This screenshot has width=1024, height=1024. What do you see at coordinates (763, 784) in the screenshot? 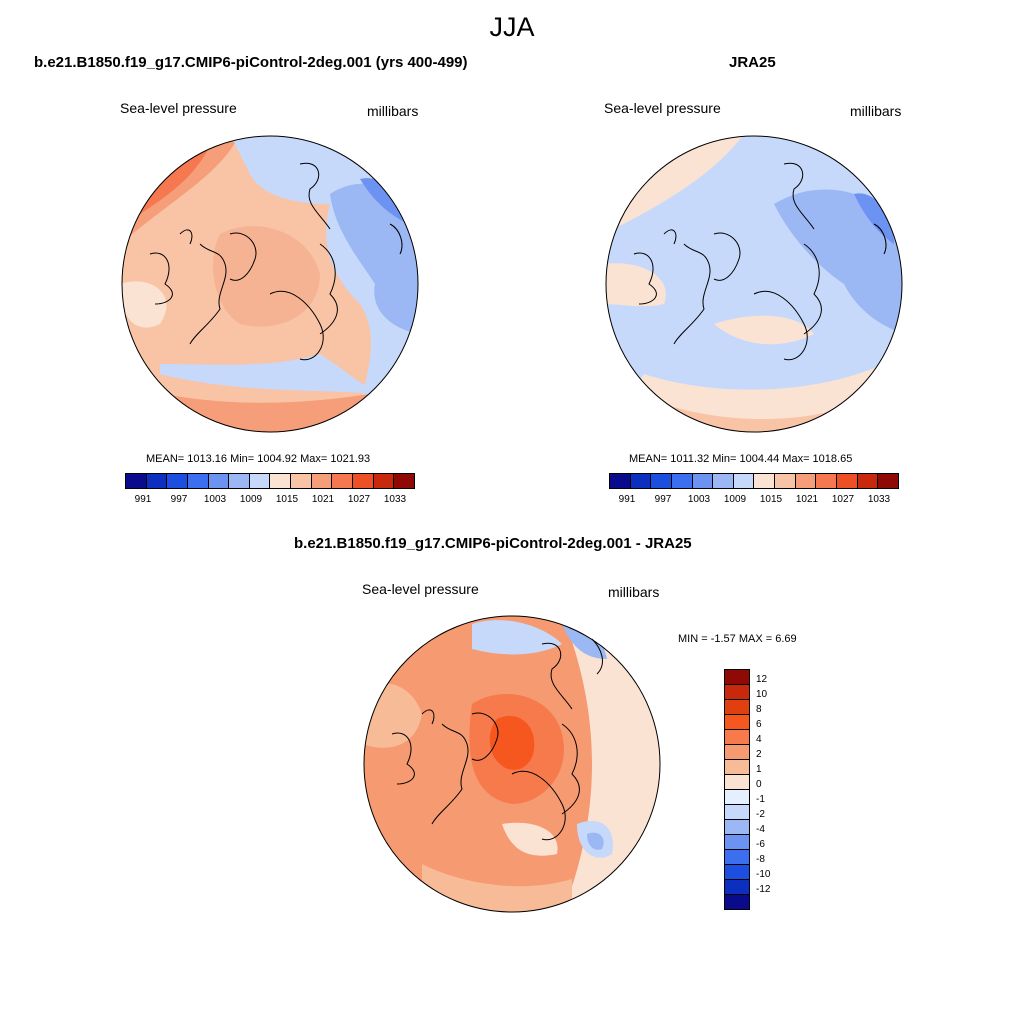
I see `diff-colorbar-ticks: 12 10 8 6 4 2 1 0 -1 -2 -4 -6 -8 -10 -12` at bounding box center [763, 784].